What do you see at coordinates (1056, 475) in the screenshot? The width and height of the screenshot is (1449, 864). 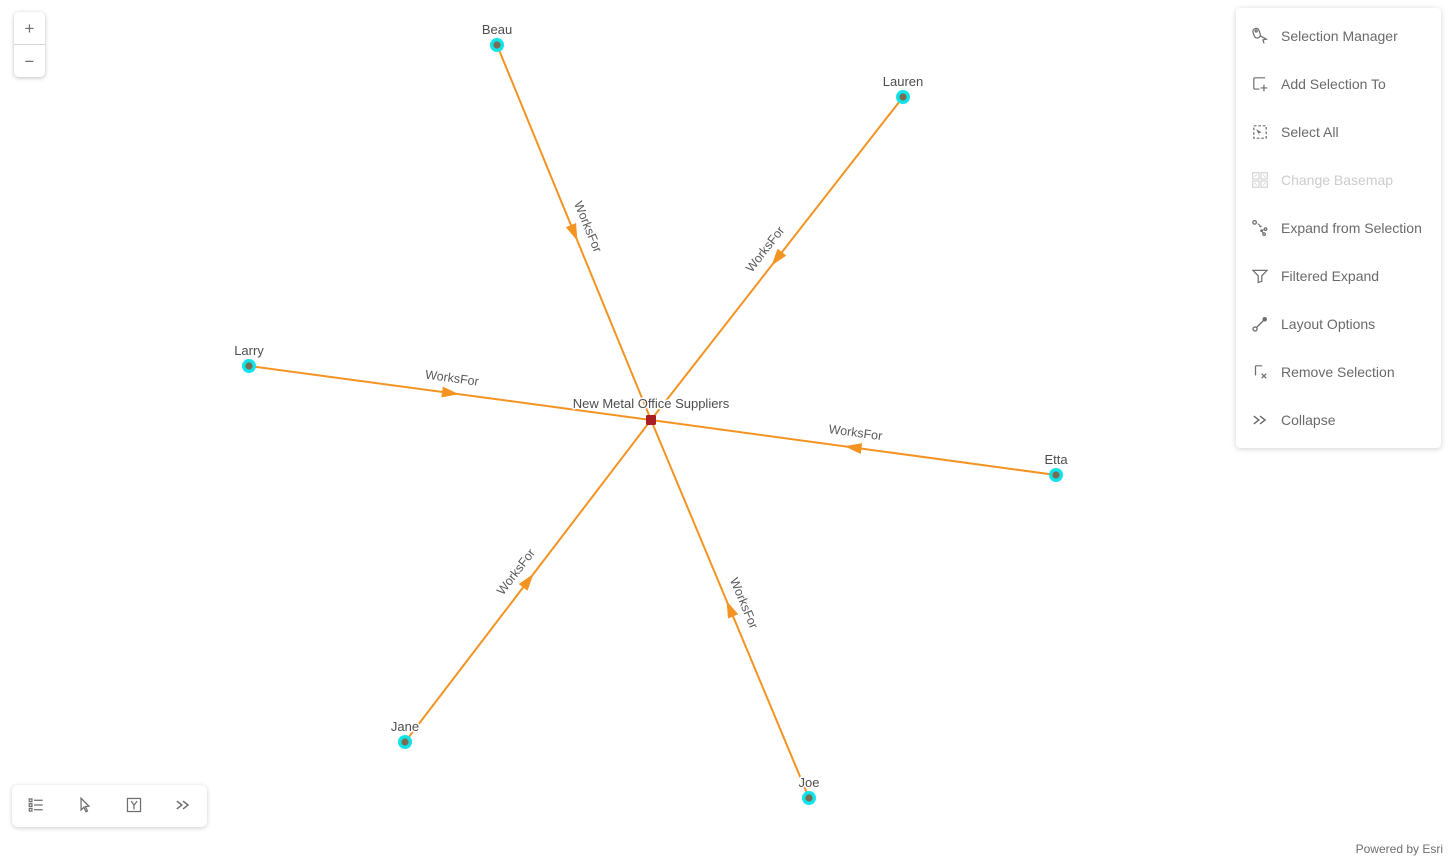 I see `node-etta` at bounding box center [1056, 475].